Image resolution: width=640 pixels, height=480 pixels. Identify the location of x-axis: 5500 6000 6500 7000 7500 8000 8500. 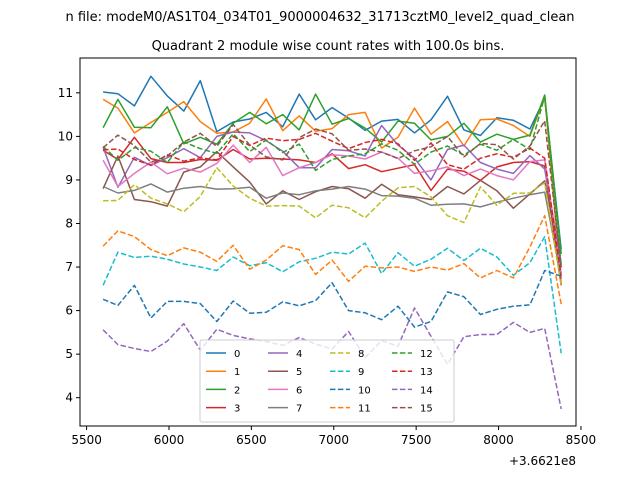
(333, 436).